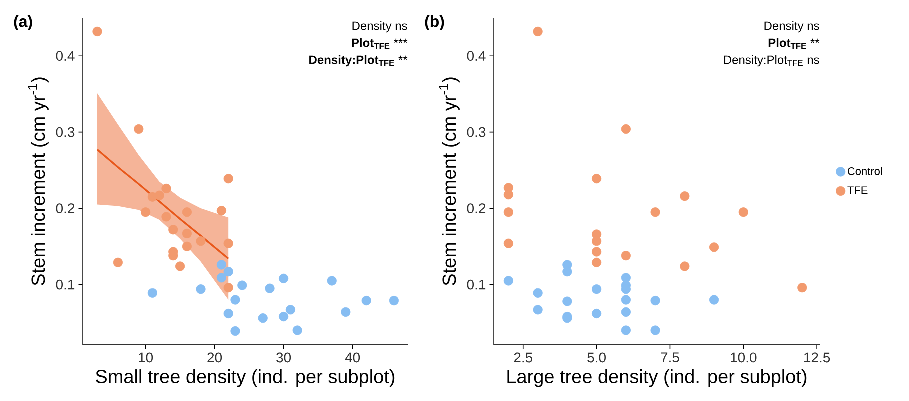 The height and width of the screenshot is (401, 909). Describe the element at coordinates (146, 357) in the screenshot. I see `x-tick-label: 10` at that location.